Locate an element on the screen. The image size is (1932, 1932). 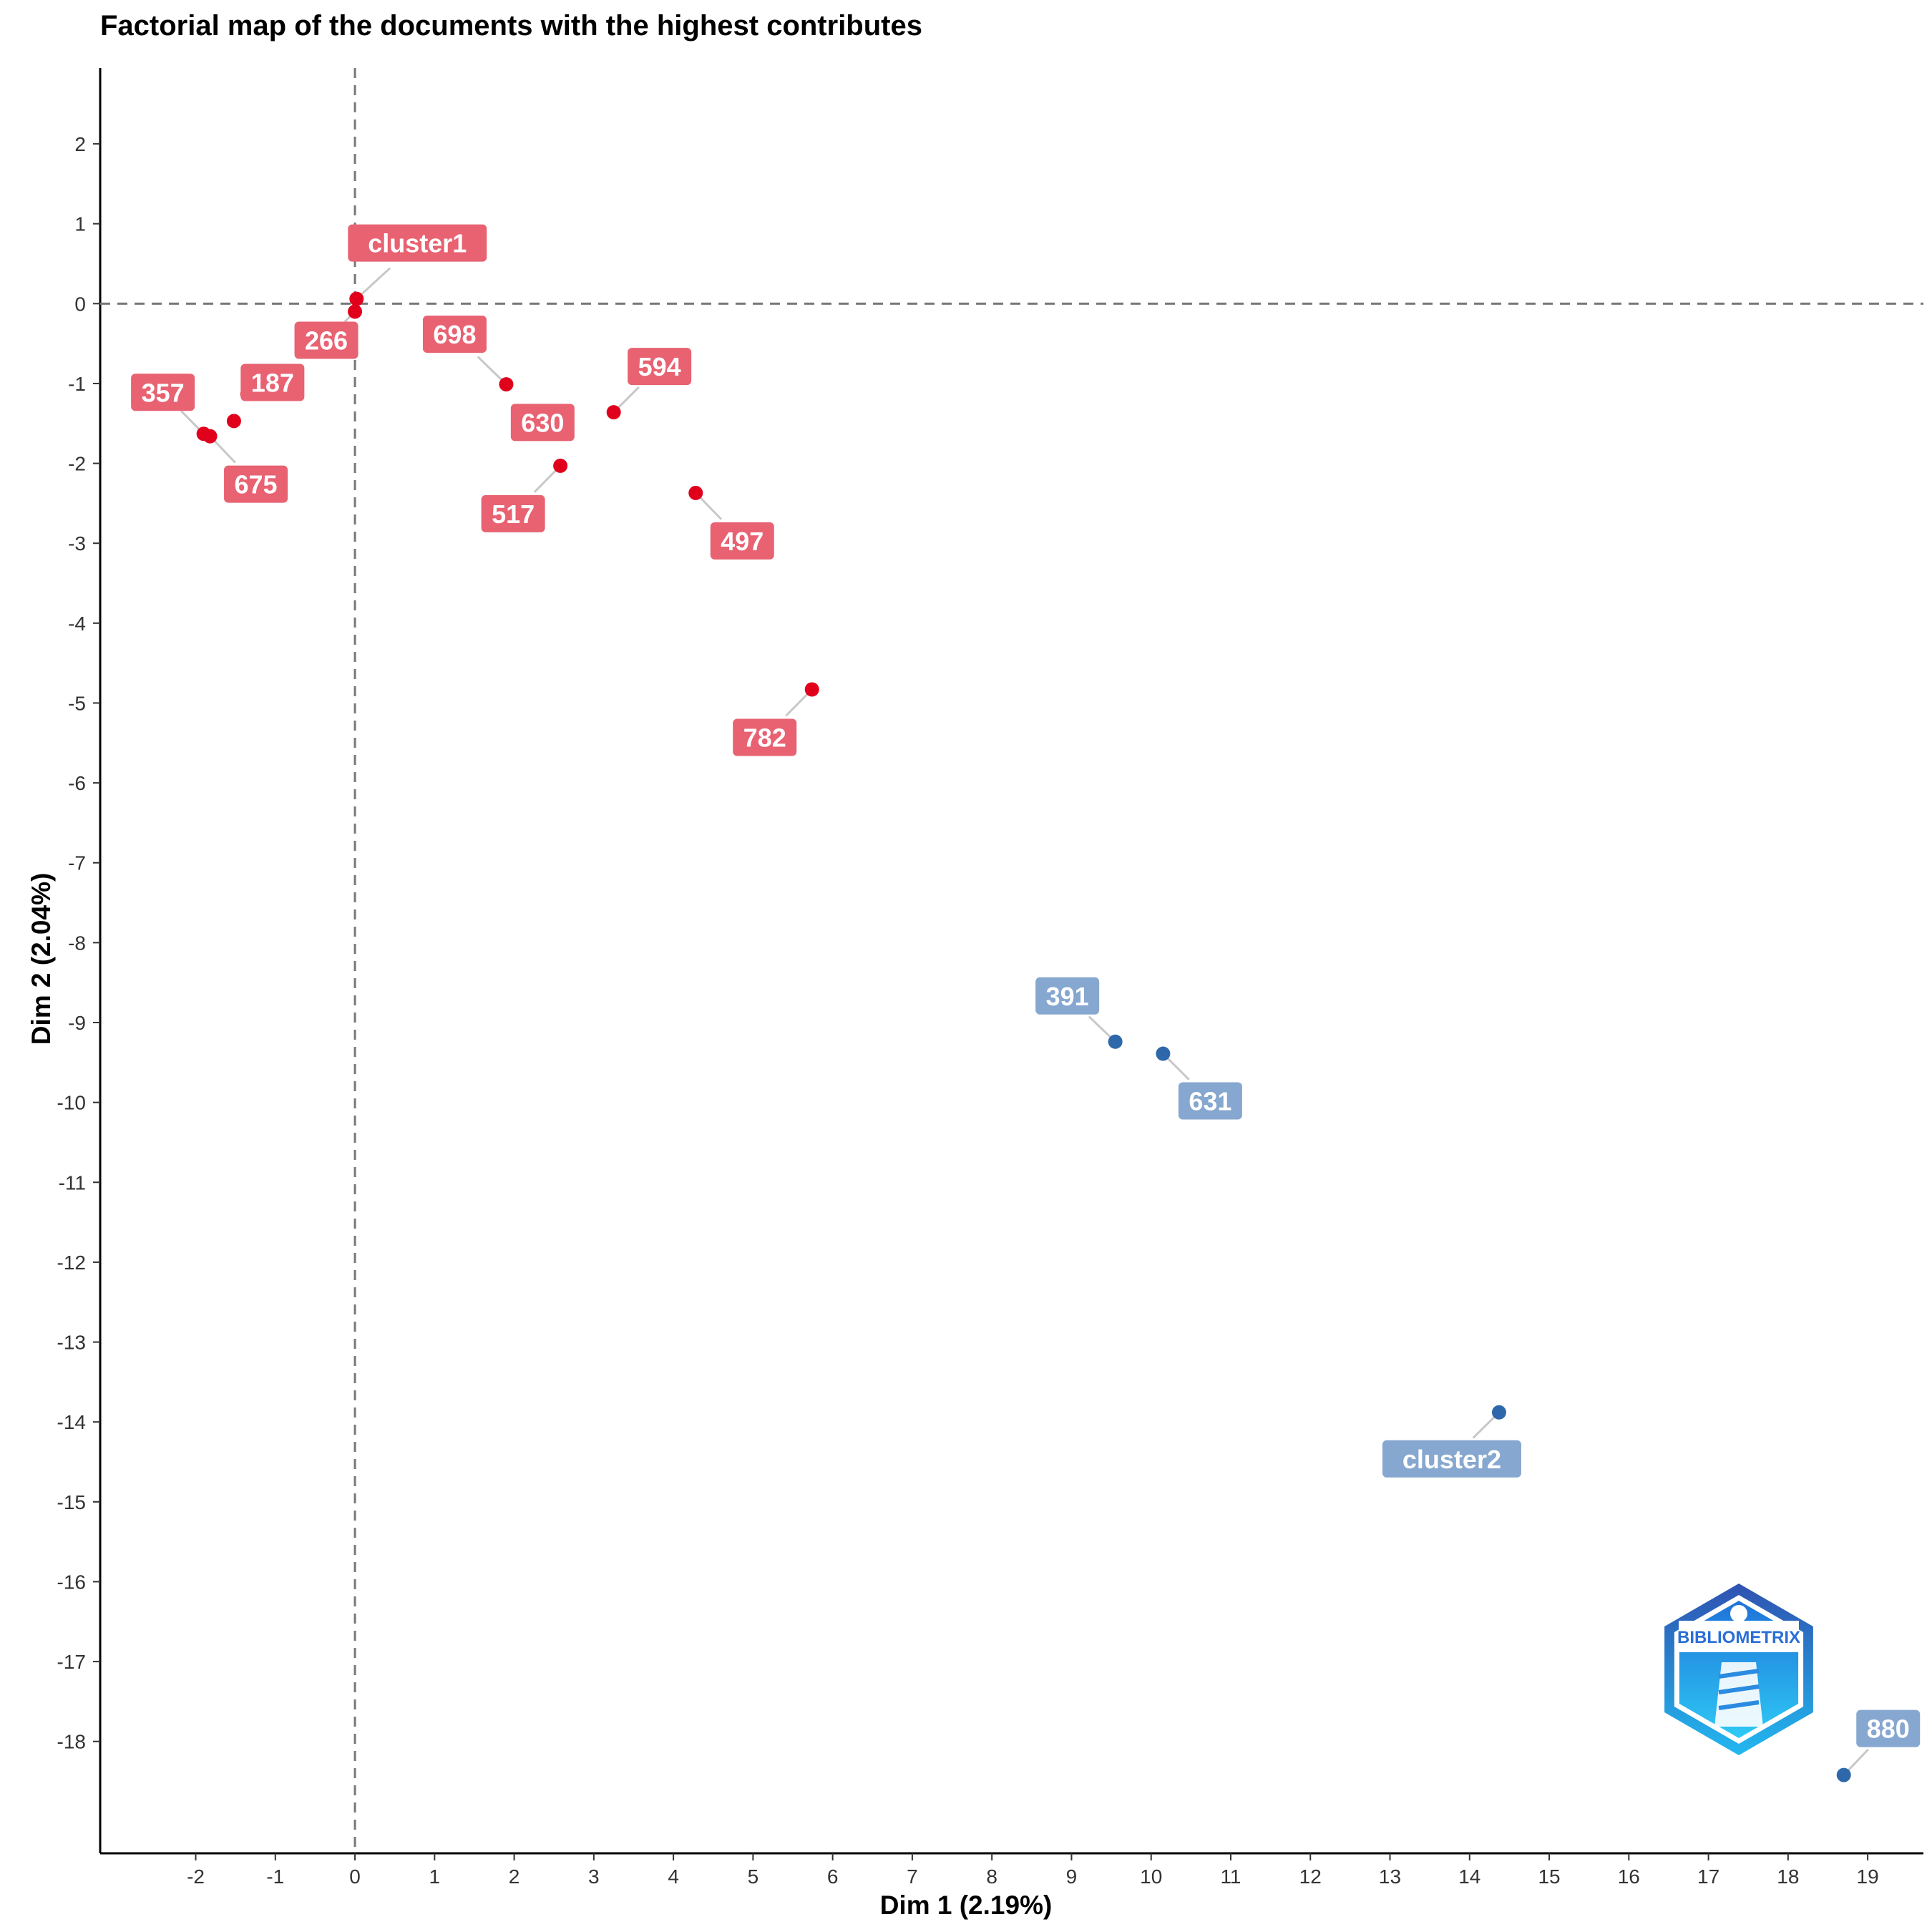
x-axis-title: Dim 1 (2.19%) is located at coordinates (966, 1905).